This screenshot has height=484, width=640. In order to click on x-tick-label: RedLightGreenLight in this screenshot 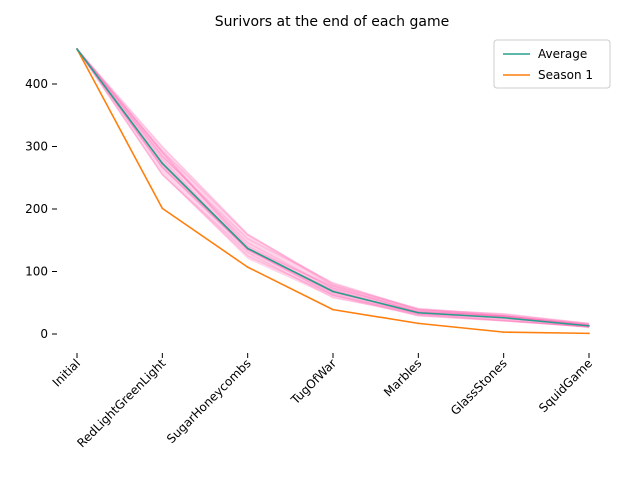, I will do `click(121, 403)`.